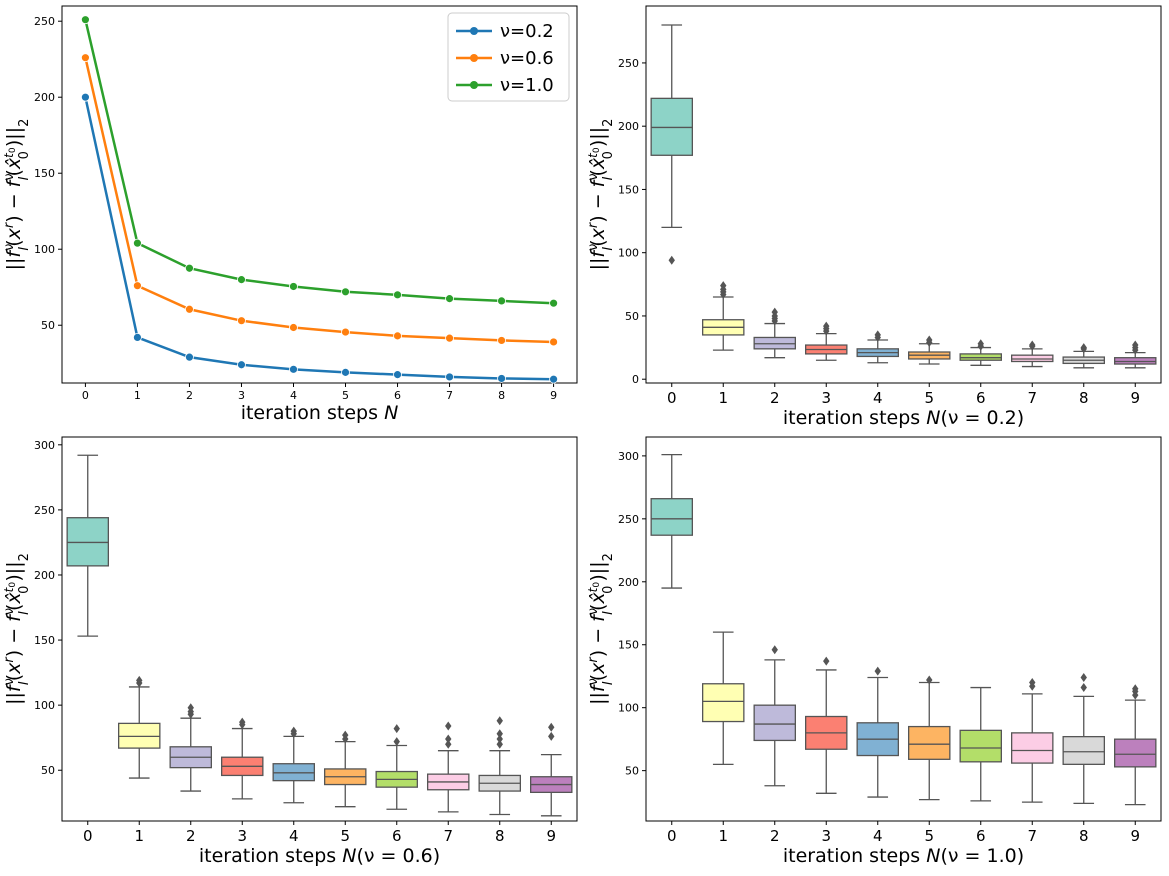 The width and height of the screenshot is (1169, 876). What do you see at coordinates (48, 325) in the screenshot?
I see `y-tick-label: 50` at bounding box center [48, 325].